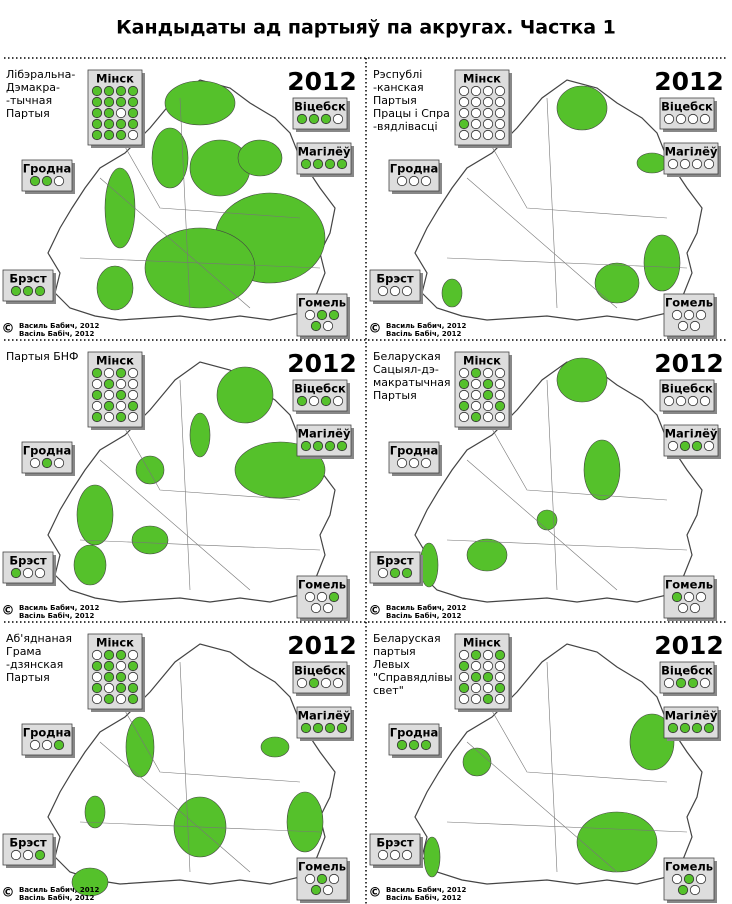 Image resolution: width=732 pixels, height=904 pixels. I want to click on party-name: Партыя, so click(28, 113).